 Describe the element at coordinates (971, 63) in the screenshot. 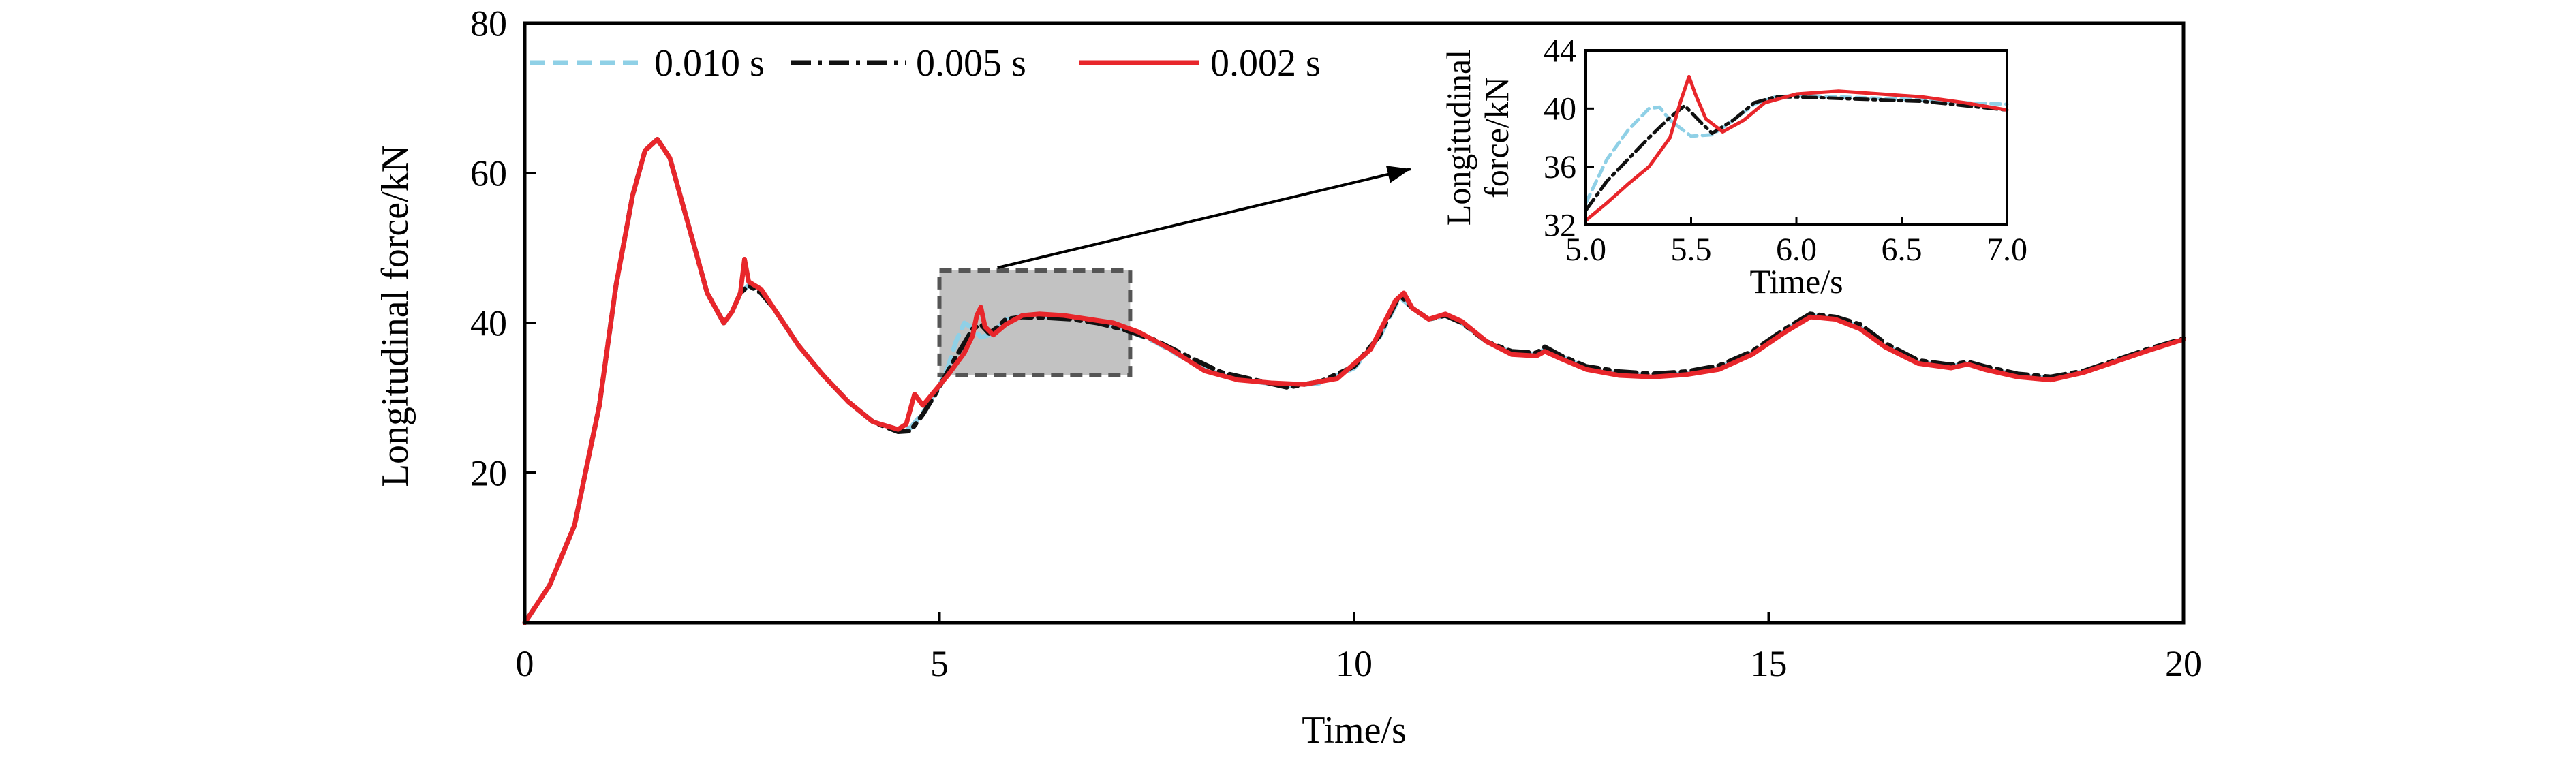

I see `legend-label: 0.005 s` at that location.